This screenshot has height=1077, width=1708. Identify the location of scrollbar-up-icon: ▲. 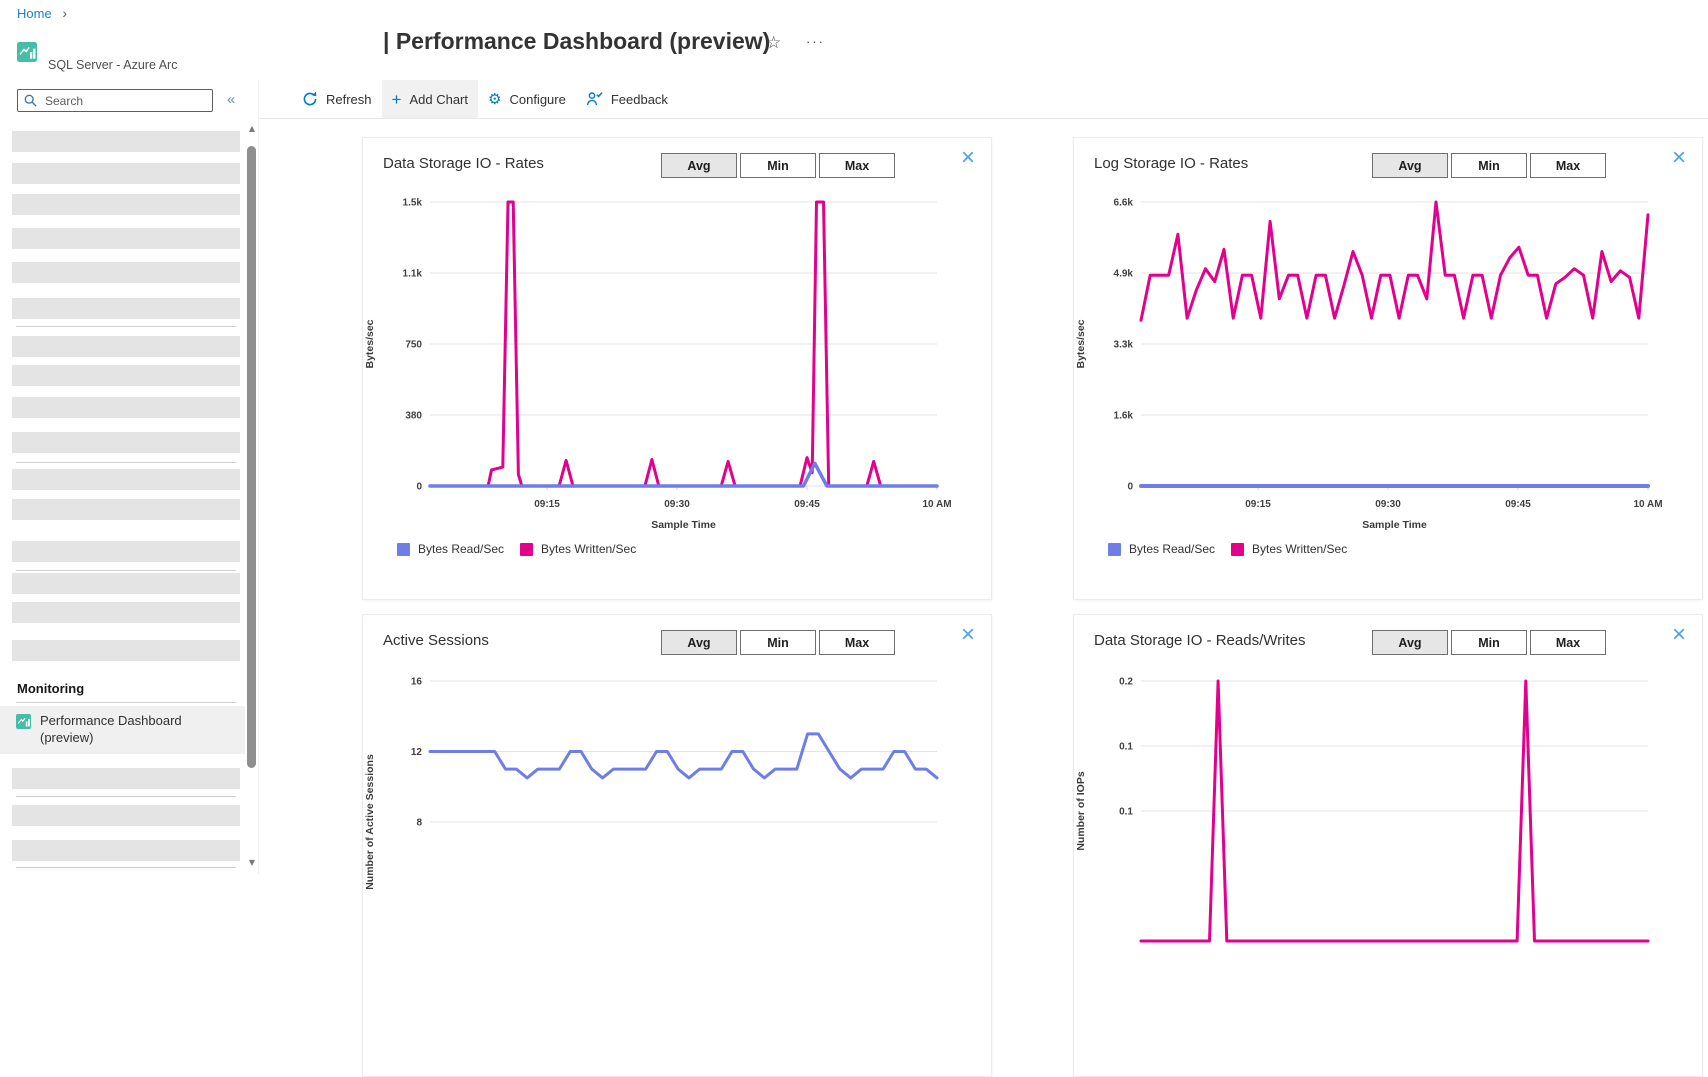
(252, 128).